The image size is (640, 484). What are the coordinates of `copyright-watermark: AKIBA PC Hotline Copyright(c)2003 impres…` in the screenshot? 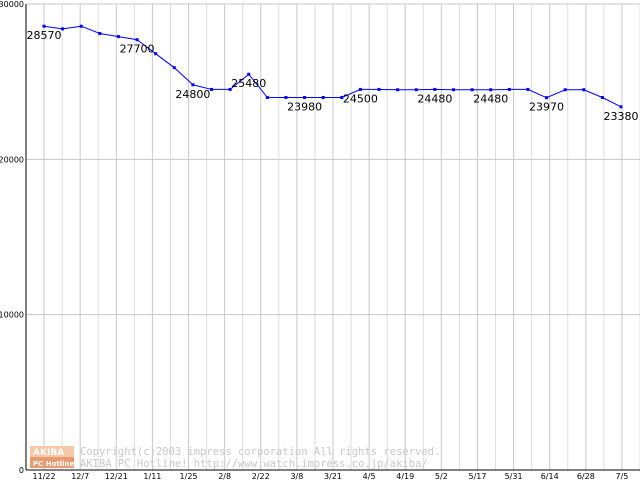 It's located at (235, 458).